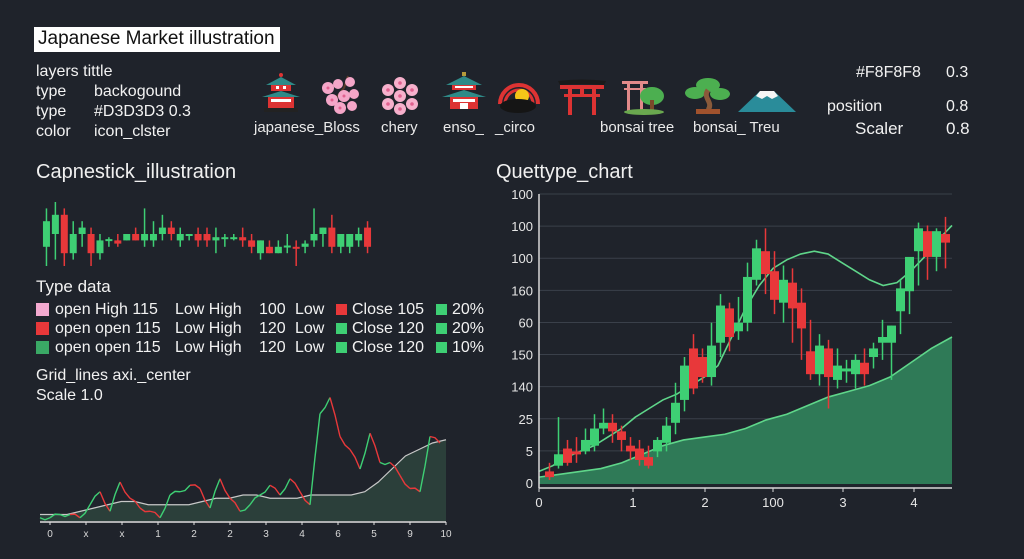  I want to click on scaler-value: 0.8, so click(958, 128).